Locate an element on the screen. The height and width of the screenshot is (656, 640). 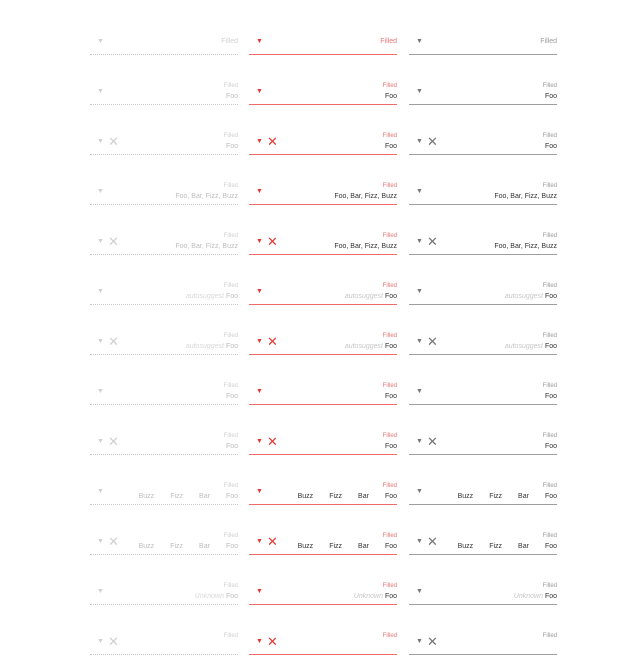
select-field-focused: ▼ ✕ Filled autosuggest Foo is located at coordinates (323, 343).